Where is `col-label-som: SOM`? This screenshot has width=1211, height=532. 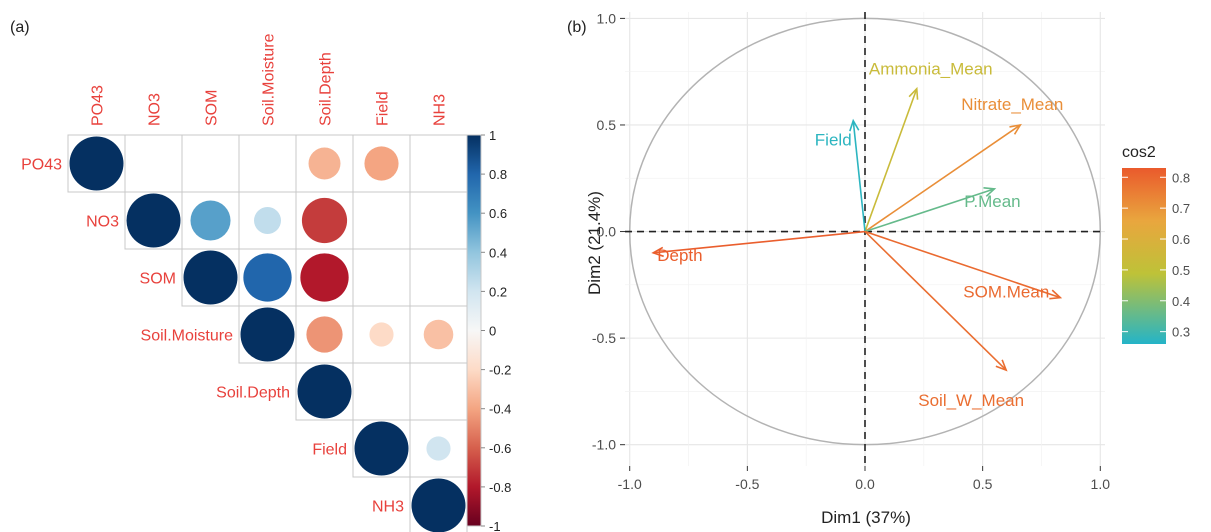 col-label-som: SOM is located at coordinates (212, 108).